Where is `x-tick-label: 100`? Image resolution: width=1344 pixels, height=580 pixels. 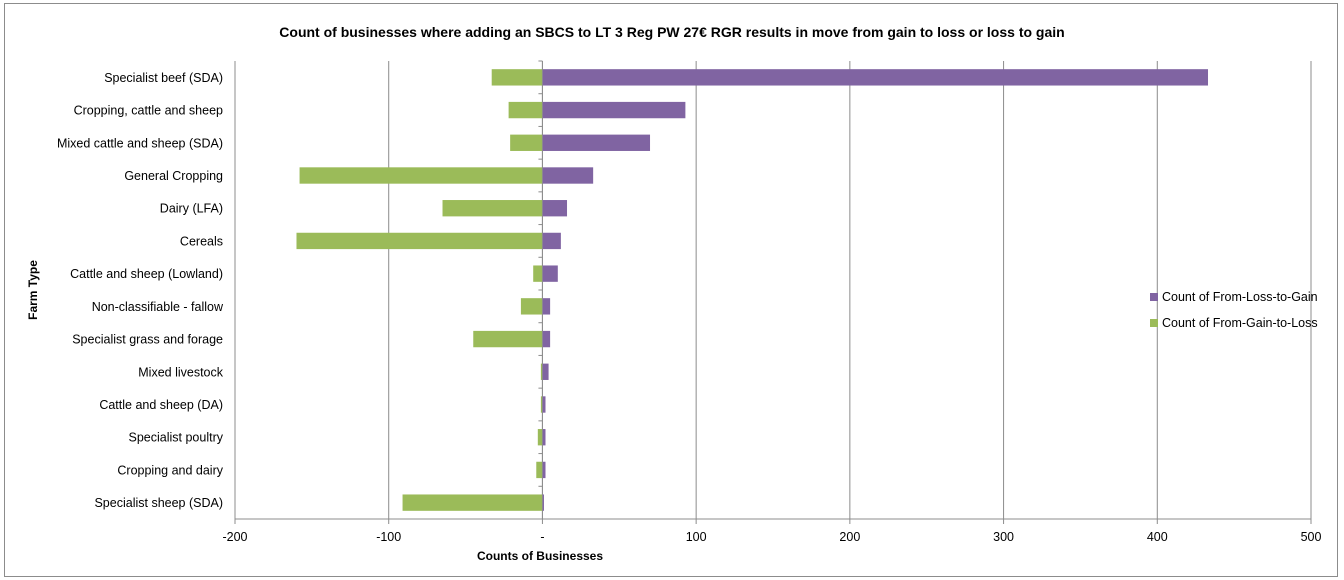 x-tick-label: 100 is located at coordinates (696, 537).